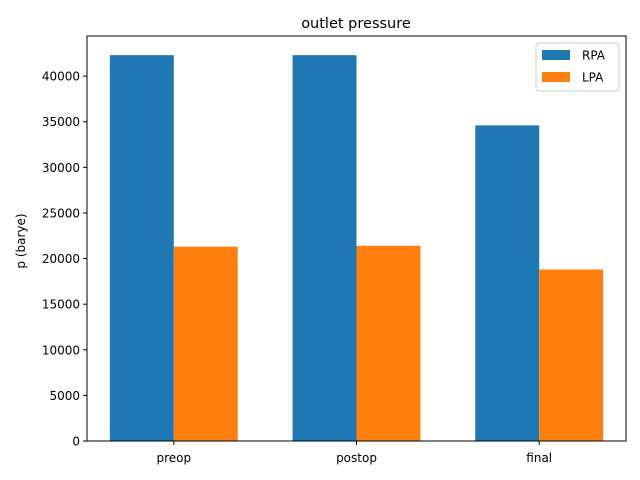 Image resolution: width=640 pixels, height=480 pixels. I want to click on x-tick-label-postop: postop, so click(356, 458).